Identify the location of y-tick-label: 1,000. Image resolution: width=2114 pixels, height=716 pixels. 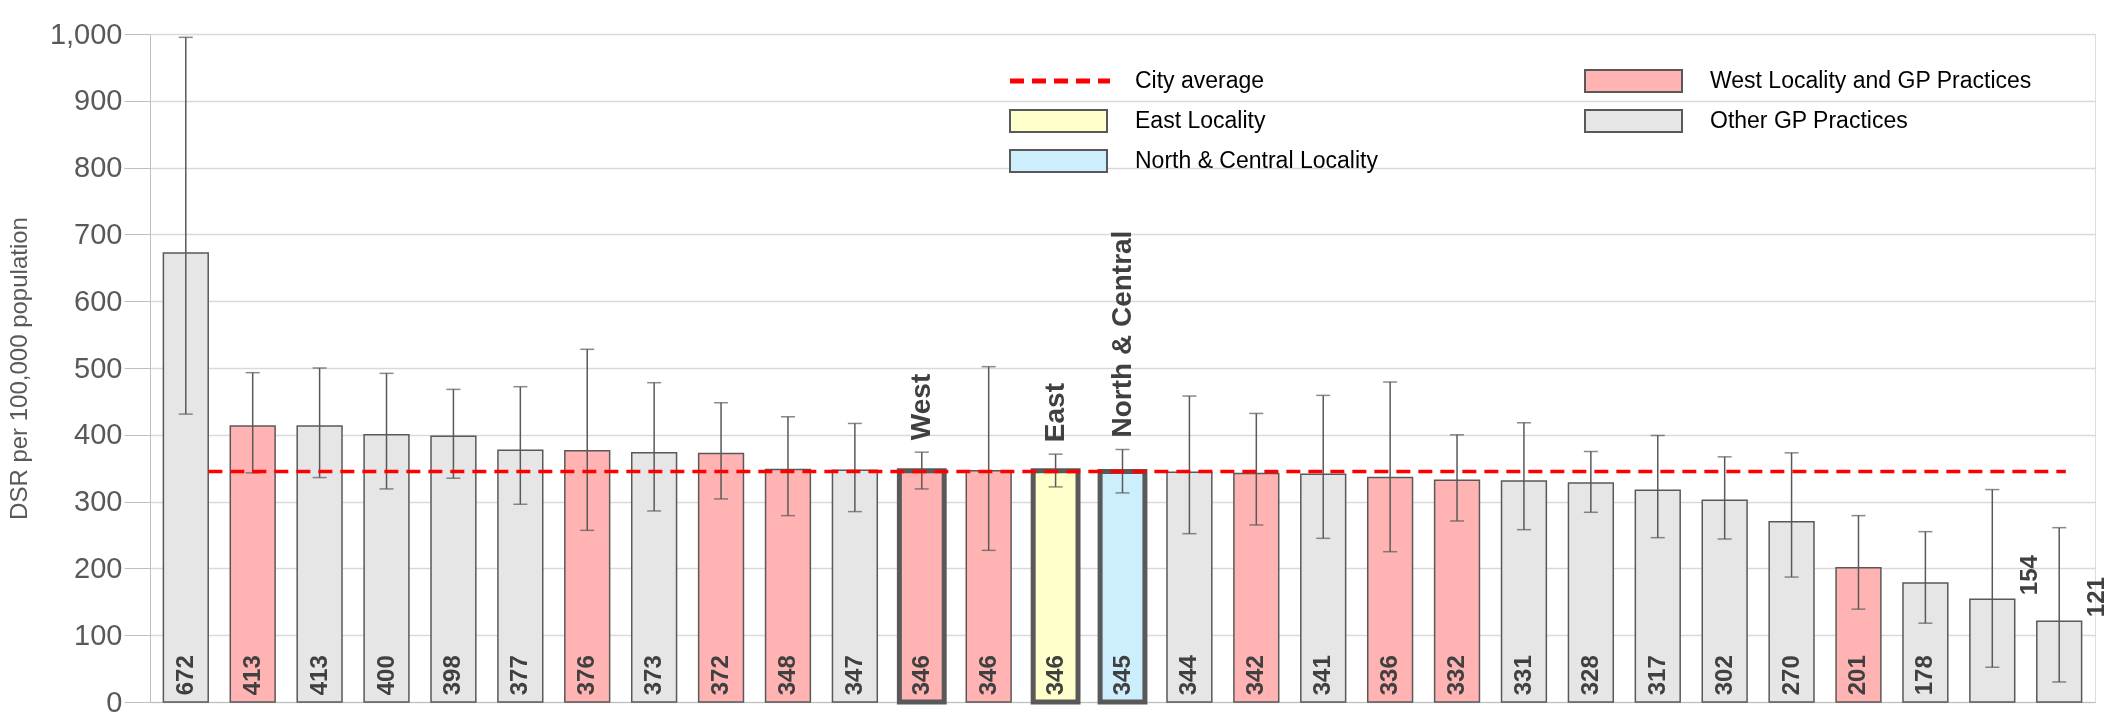
(86, 33).